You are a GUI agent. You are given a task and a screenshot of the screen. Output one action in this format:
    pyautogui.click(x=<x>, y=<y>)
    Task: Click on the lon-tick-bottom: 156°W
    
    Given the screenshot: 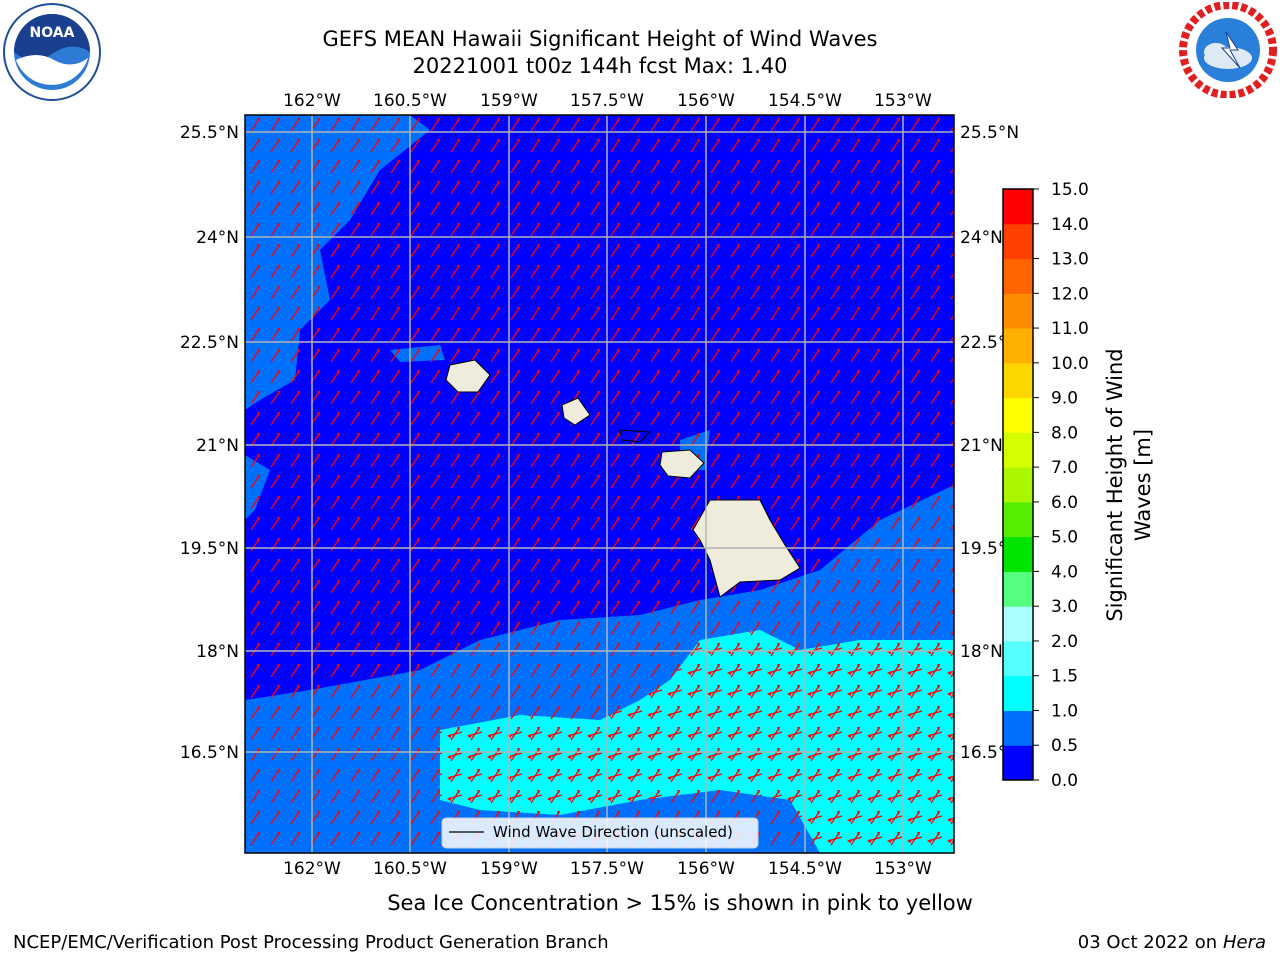 What is the action you would take?
    pyautogui.click(x=706, y=869)
    